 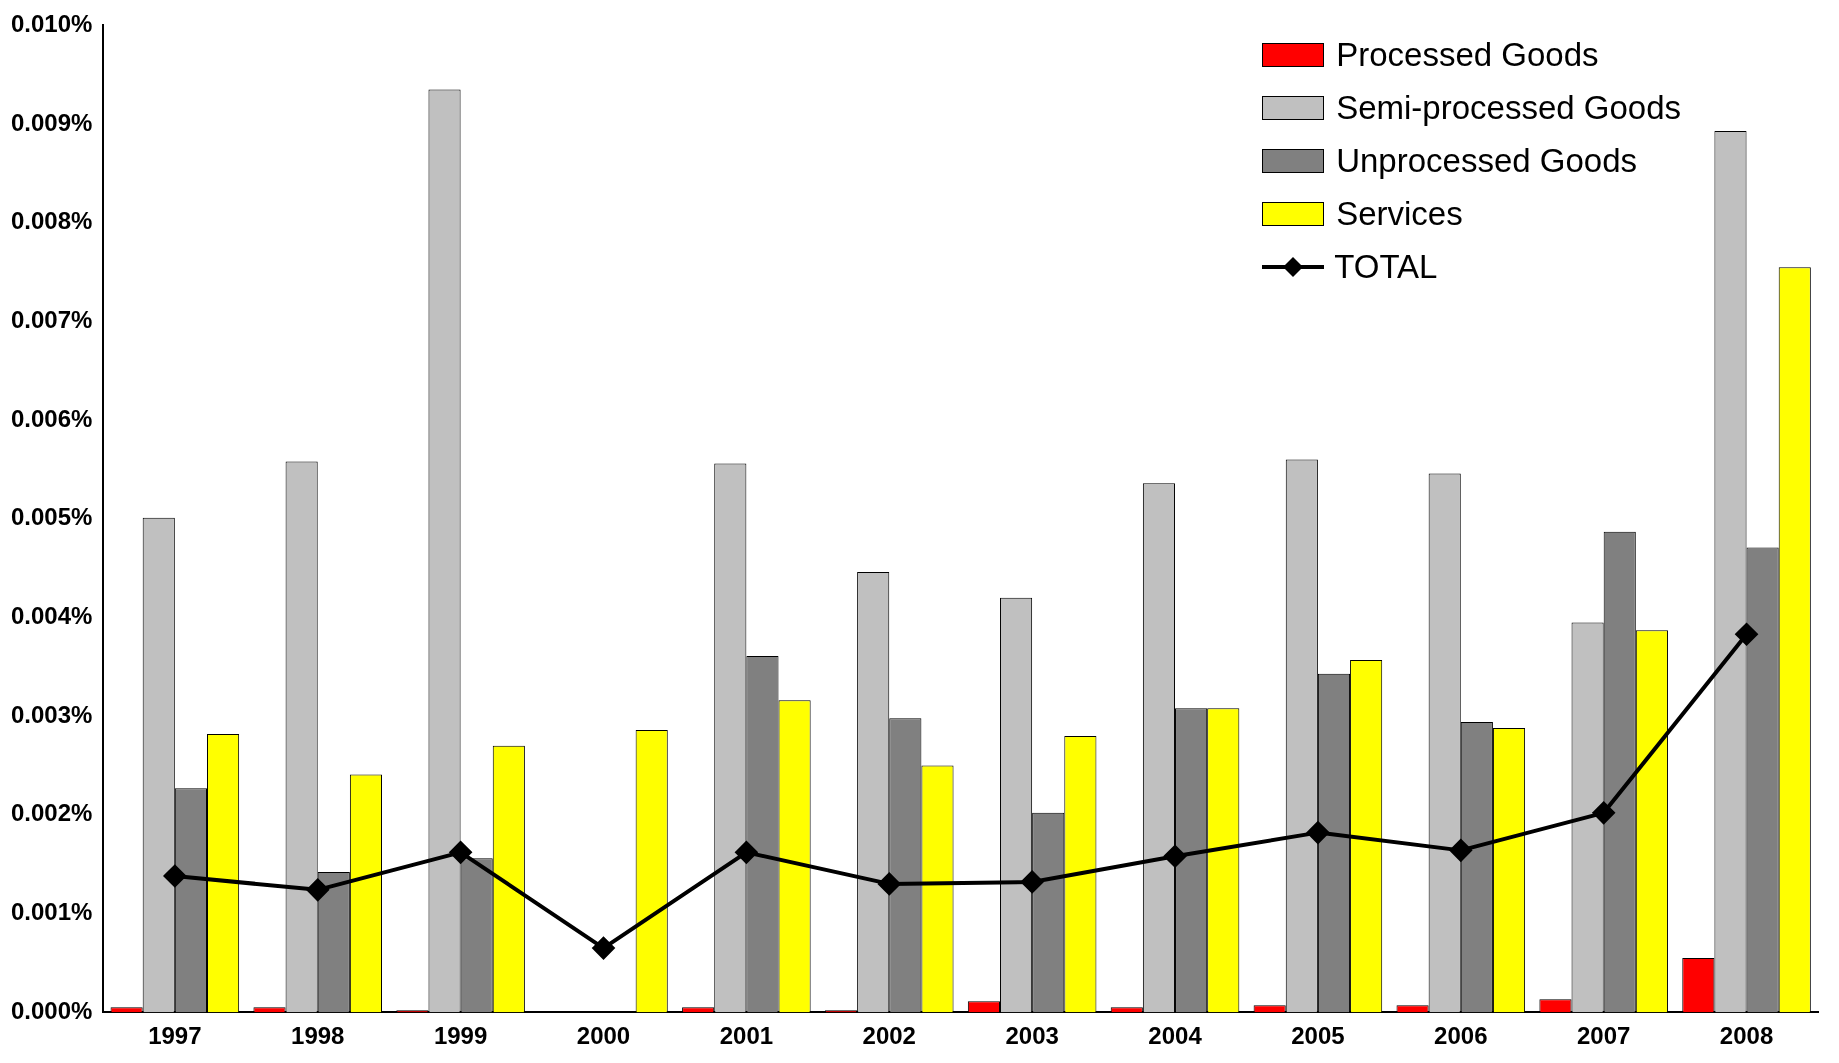 What do you see at coordinates (51, 122) in the screenshot?
I see `y-tick-label: 0.009%` at bounding box center [51, 122].